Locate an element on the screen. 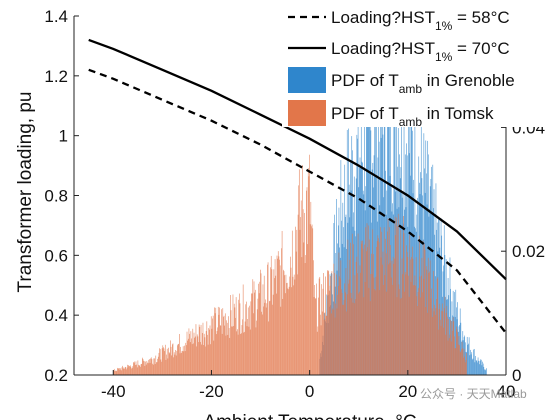  legend-entry-label: PDF of Tamb in Tomsk is located at coordinates (412, 116).